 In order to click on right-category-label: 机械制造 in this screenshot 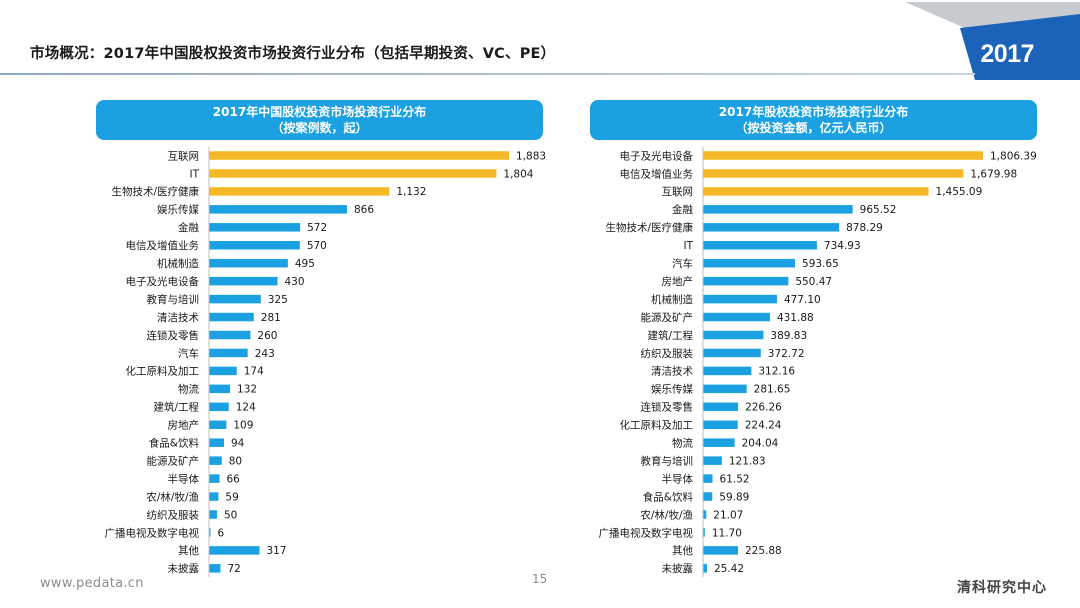, I will do `click(672, 299)`.